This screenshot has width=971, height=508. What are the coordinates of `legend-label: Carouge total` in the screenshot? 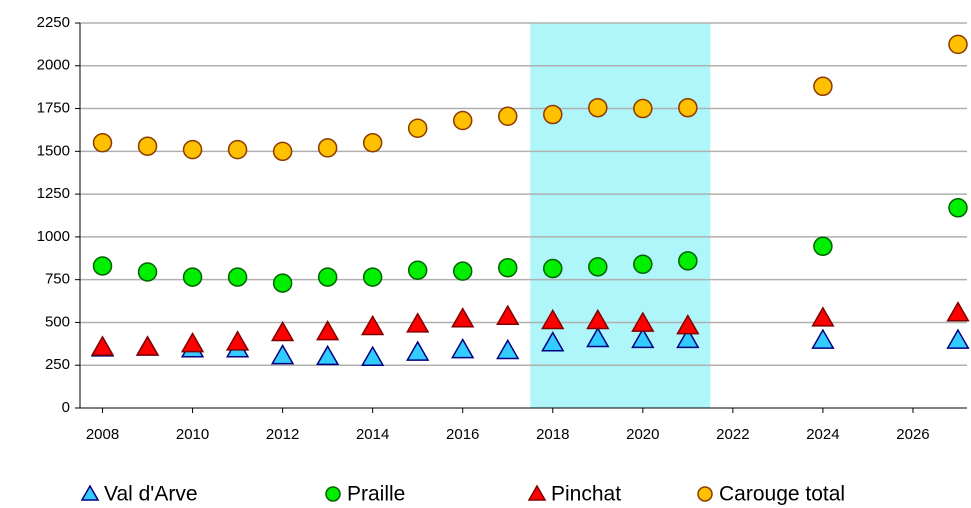 It's located at (782, 494).